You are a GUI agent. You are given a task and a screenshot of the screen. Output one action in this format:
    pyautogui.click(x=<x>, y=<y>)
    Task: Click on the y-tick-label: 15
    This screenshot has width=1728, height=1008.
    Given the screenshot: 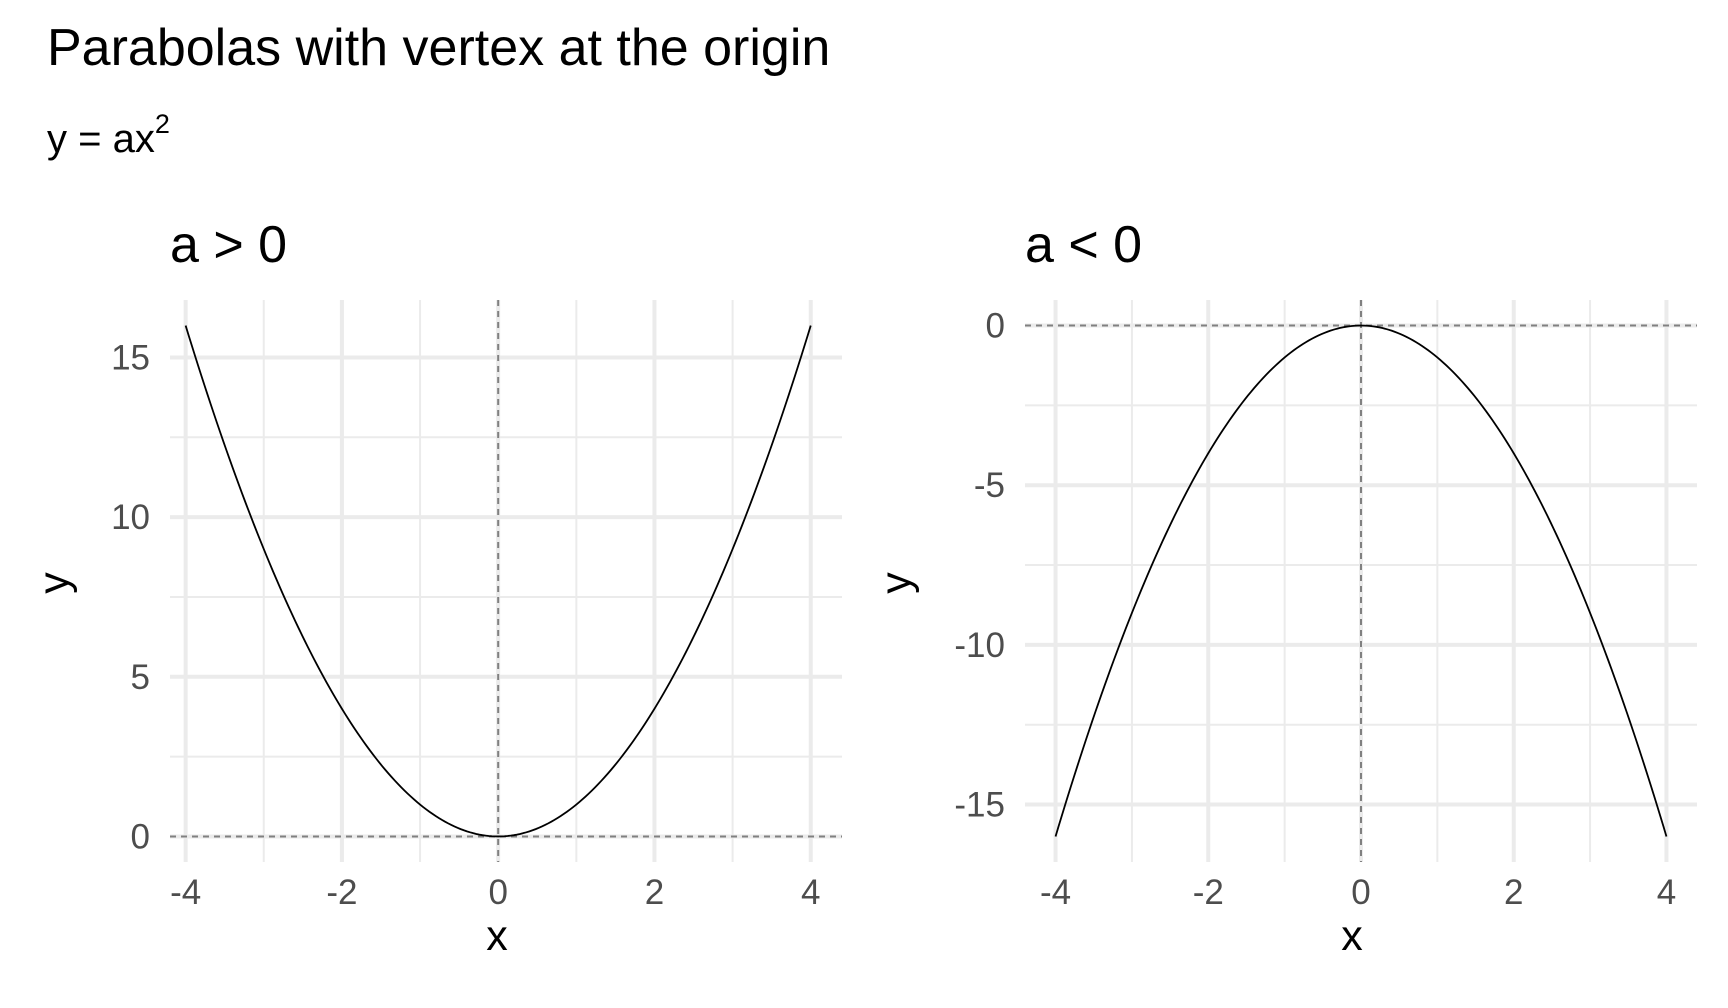 What is the action you would take?
    pyautogui.click(x=130, y=357)
    